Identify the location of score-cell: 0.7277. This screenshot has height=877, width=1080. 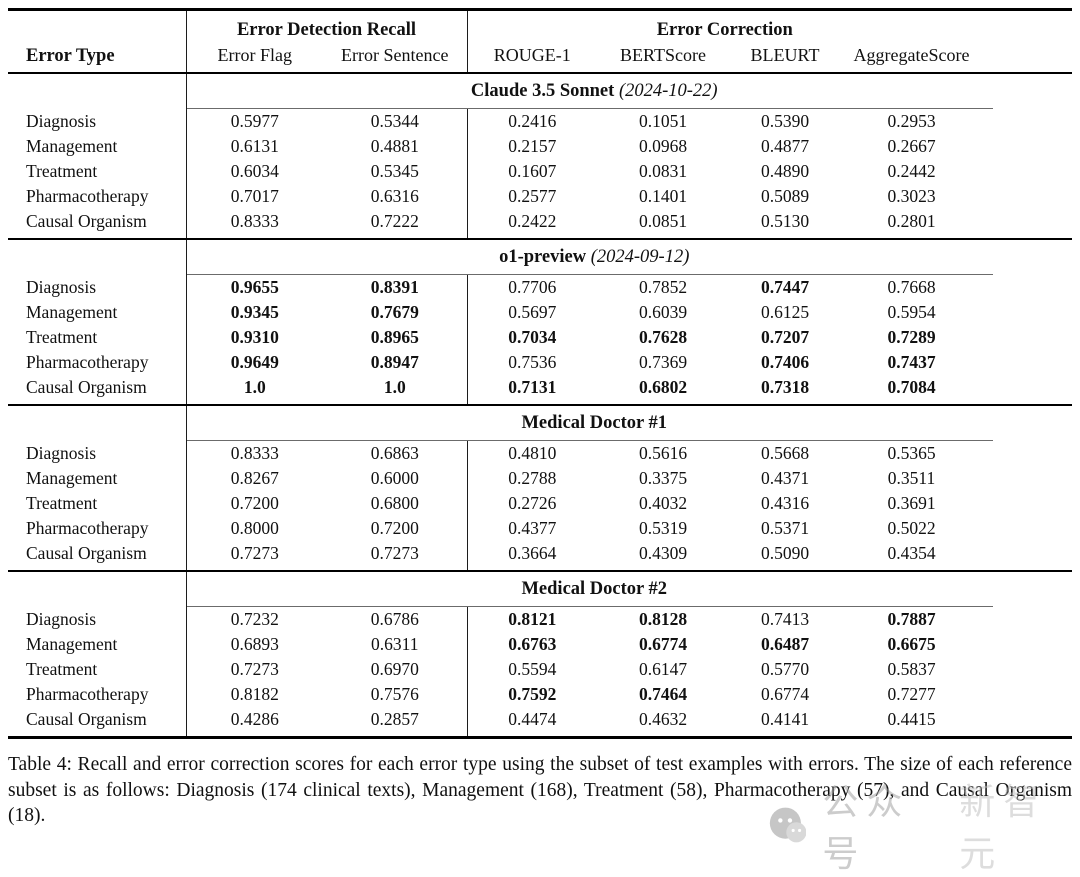
(911, 694).